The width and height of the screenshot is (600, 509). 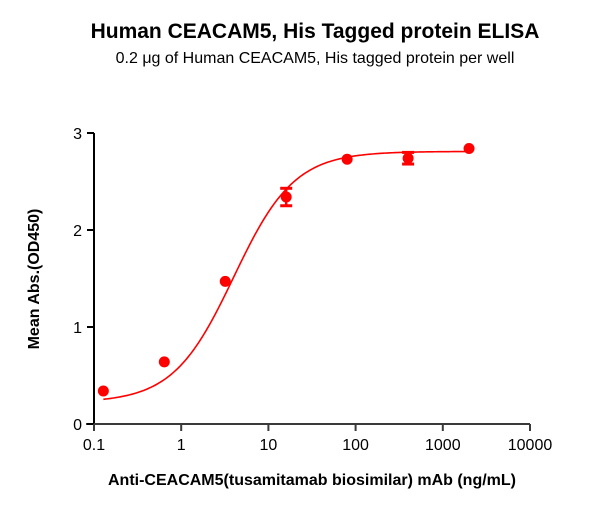 What do you see at coordinates (355, 445) in the screenshot?
I see `x-tick-label: 100` at bounding box center [355, 445].